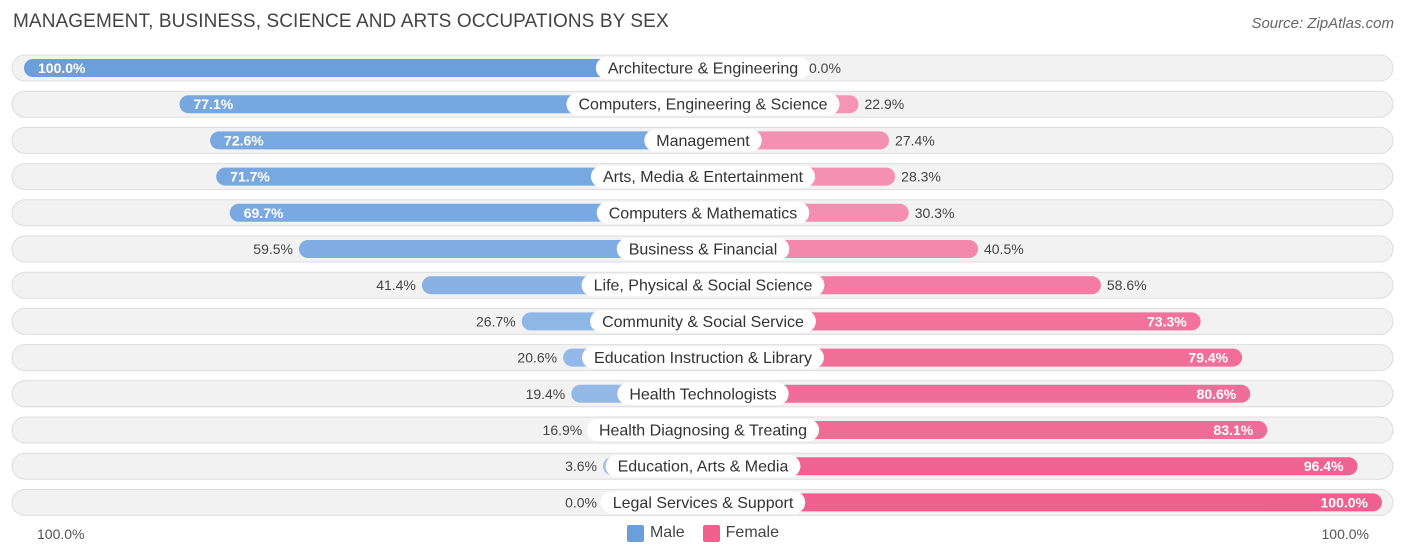 The image size is (1406, 559). I want to click on category-label: Architecture & Engineering, so click(703, 69).